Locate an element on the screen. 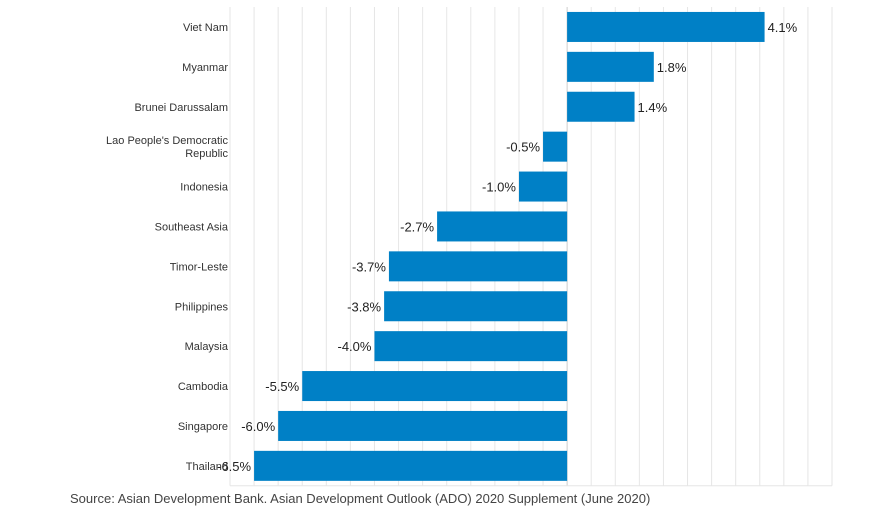 The width and height of the screenshot is (894, 516). category-label: Lao People's Democratic Republic is located at coordinates (167, 147).